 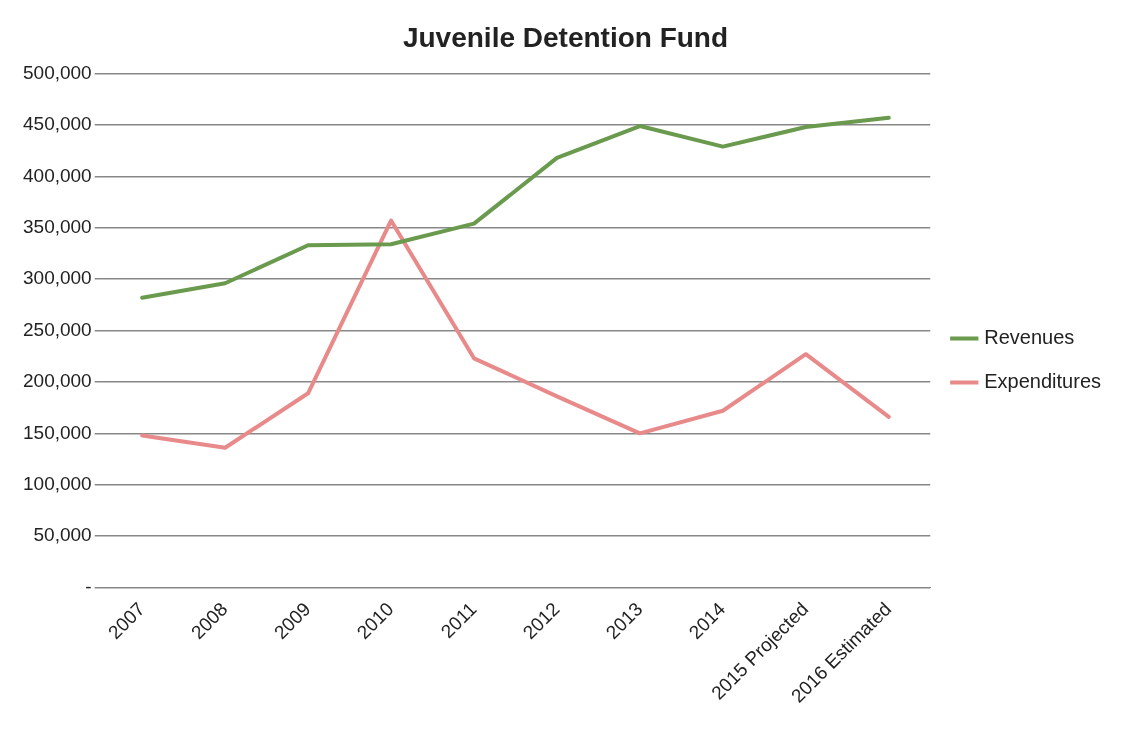 What do you see at coordinates (57, 483) in the screenshot?
I see `y-tick-label: 100,000` at bounding box center [57, 483].